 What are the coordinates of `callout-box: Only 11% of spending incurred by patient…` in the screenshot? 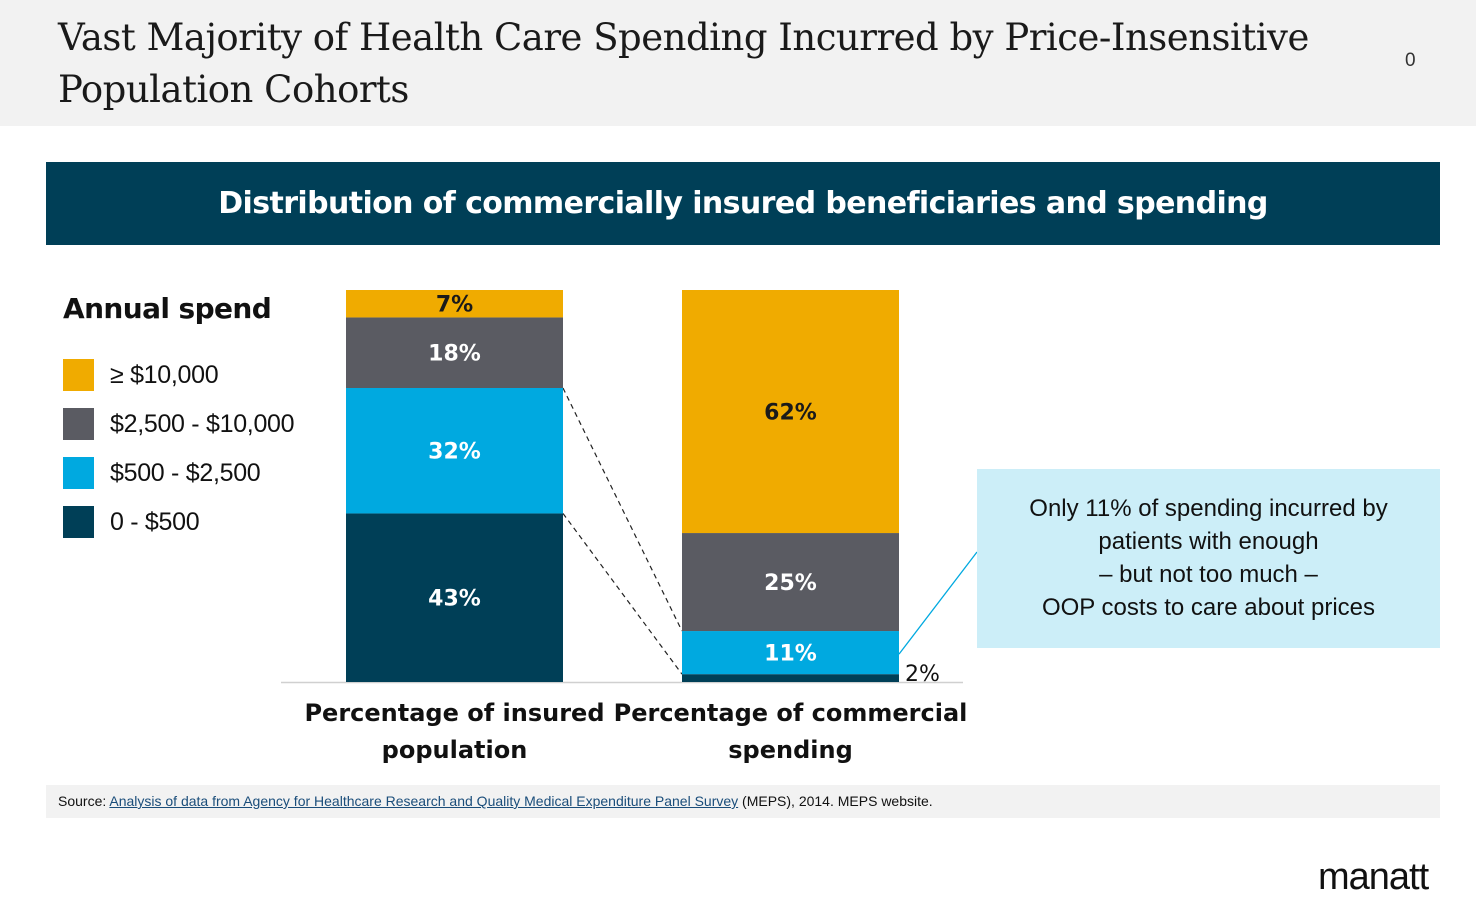 It's located at (1208, 558).